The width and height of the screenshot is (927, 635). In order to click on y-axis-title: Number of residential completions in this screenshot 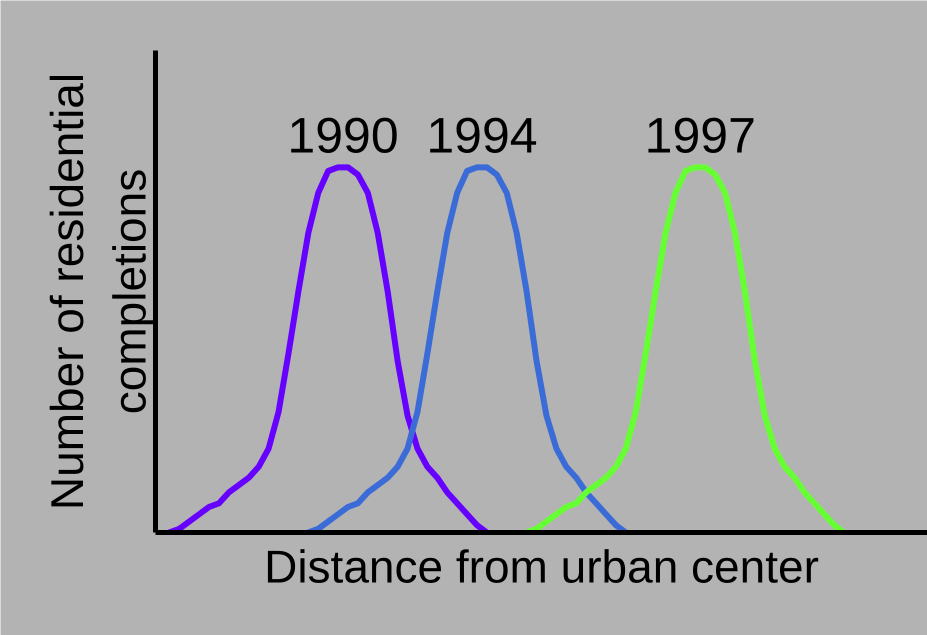, I will do `click(98, 291)`.